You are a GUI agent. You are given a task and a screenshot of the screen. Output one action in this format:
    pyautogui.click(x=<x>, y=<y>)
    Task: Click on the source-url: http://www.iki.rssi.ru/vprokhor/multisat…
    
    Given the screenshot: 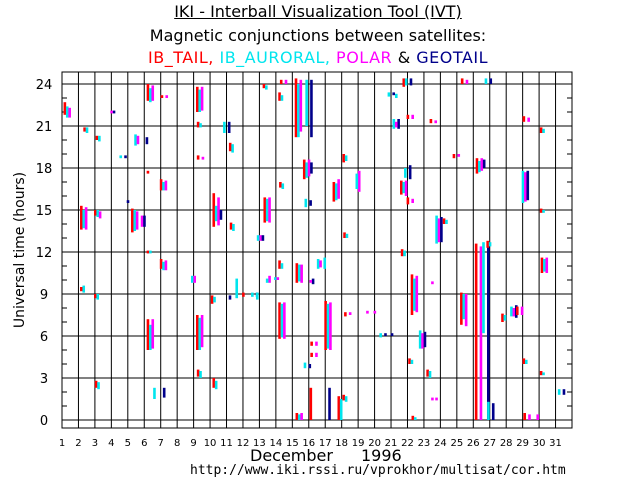 What is the action you would take?
    pyautogui.click(x=378, y=470)
    